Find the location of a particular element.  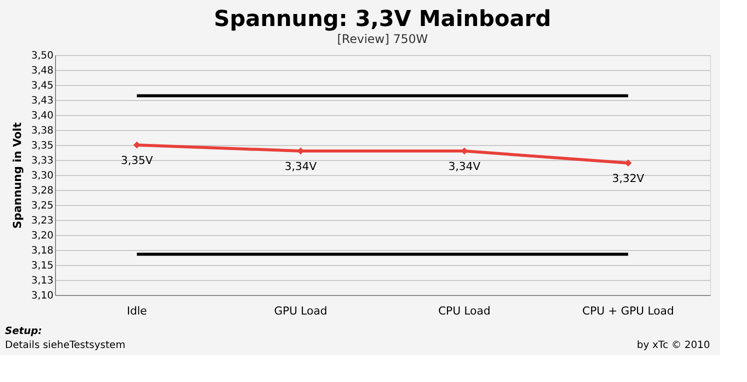

x-tick-label: GPU Load is located at coordinates (301, 311).